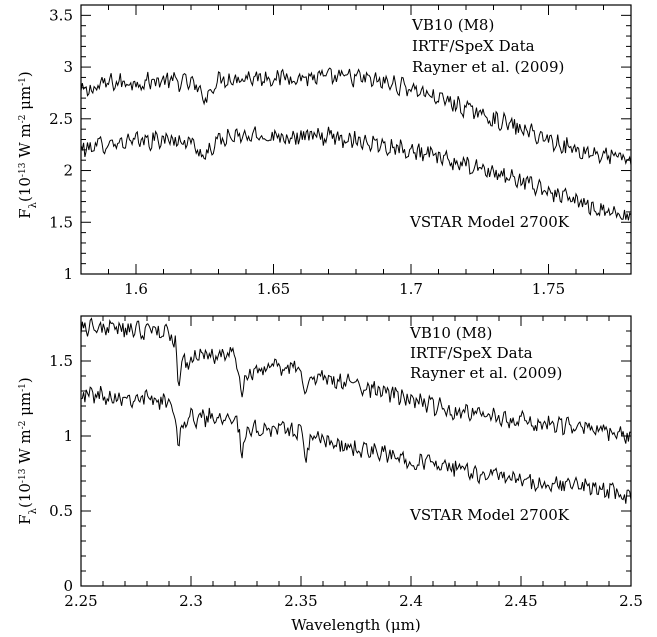  I want to click on x-axis-title: Wavelength (μm), so click(355, 625).